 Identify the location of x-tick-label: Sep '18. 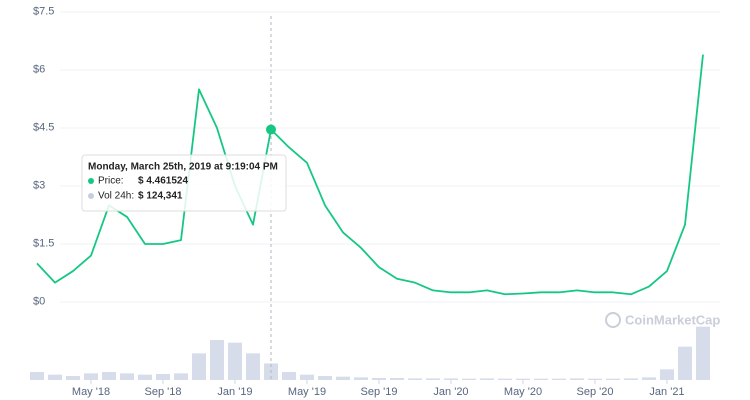
(163, 392).